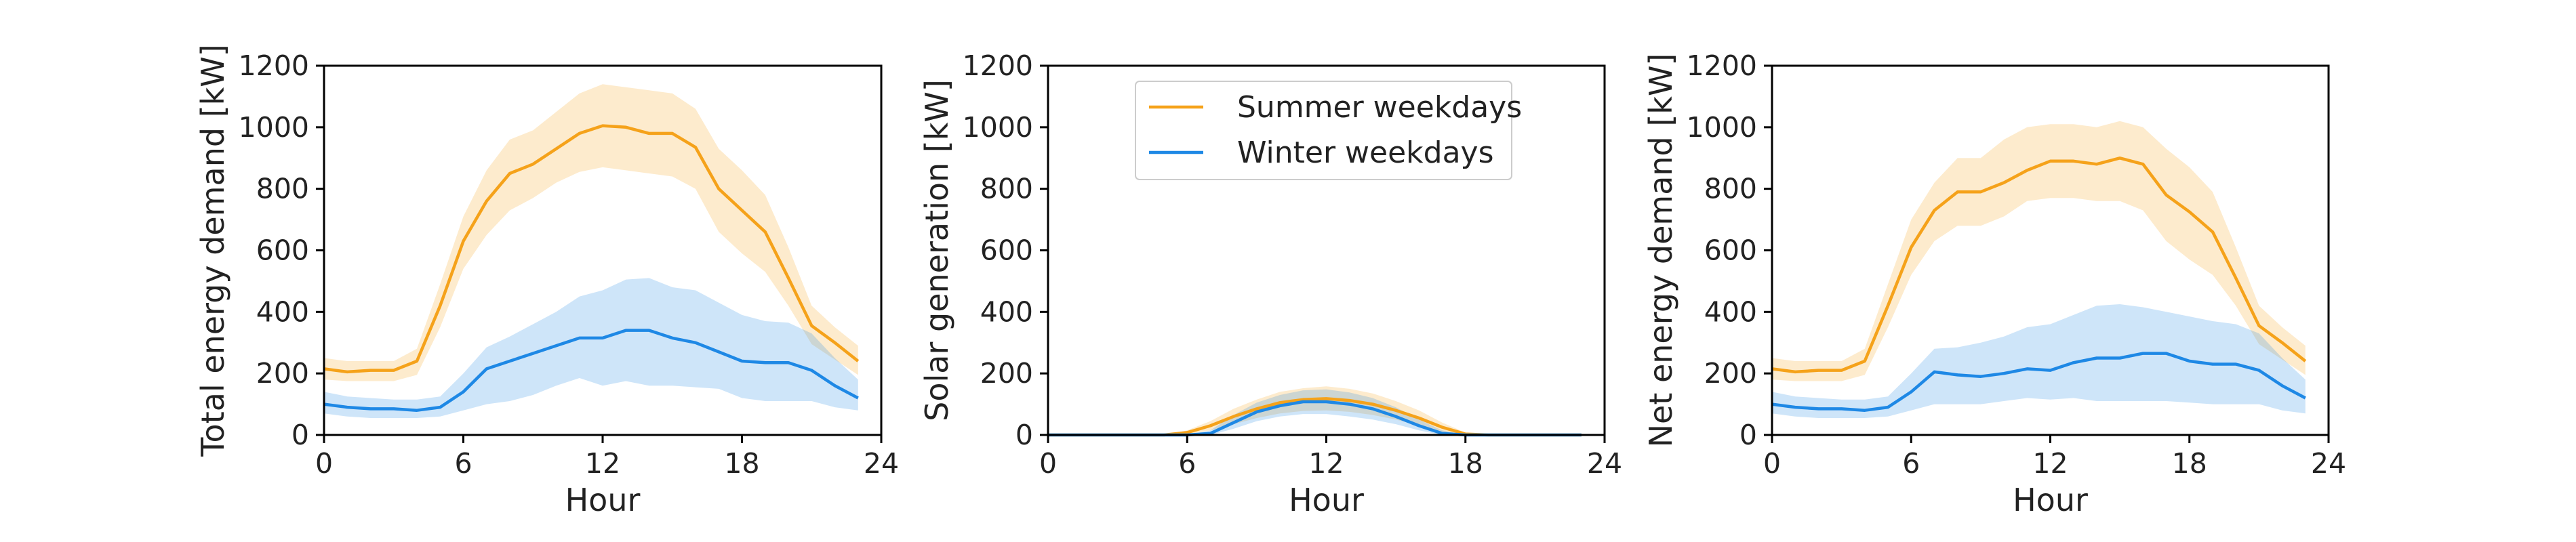 This screenshot has width=2576, height=542. I want to click on legend-label-summer: Summer weekdays, so click(1379, 107).